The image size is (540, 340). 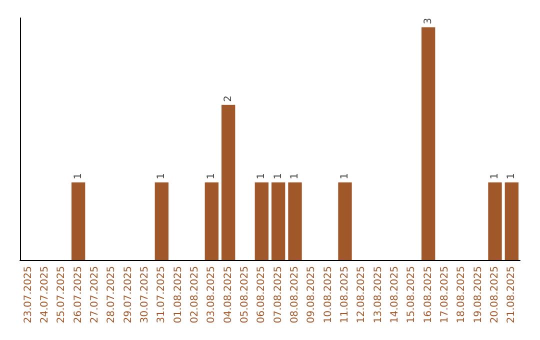 What do you see at coordinates (445, 295) in the screenshot?
I see `x-tick-label: 17.08.2025` at bounding box center [445, 295].